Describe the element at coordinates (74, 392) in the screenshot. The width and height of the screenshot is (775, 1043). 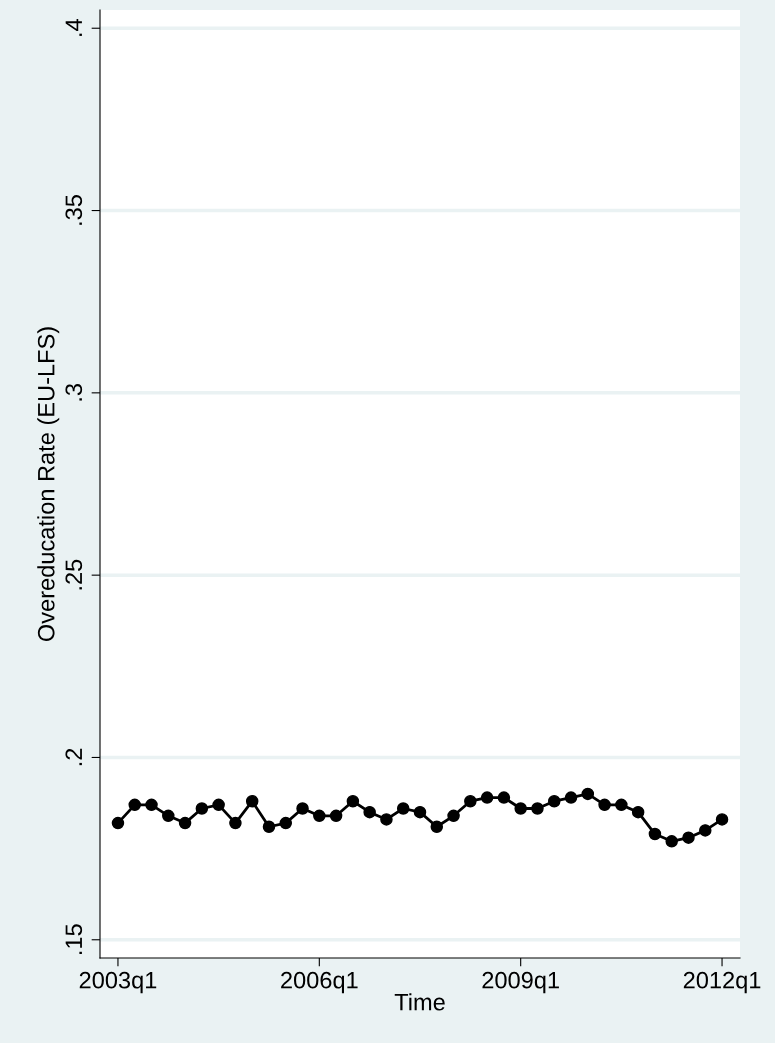
I see `y-tick-label: .3` at that location.